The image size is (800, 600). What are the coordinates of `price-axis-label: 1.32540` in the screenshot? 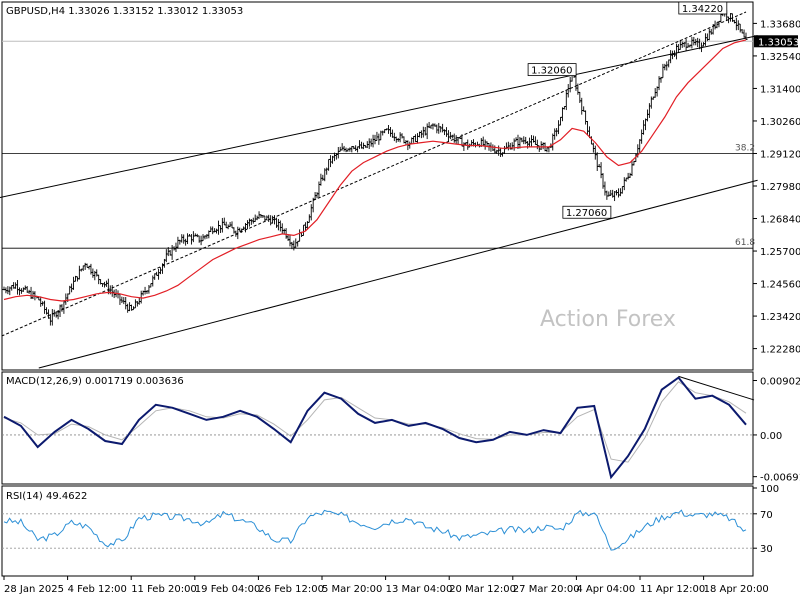 It's located at (780, 57).